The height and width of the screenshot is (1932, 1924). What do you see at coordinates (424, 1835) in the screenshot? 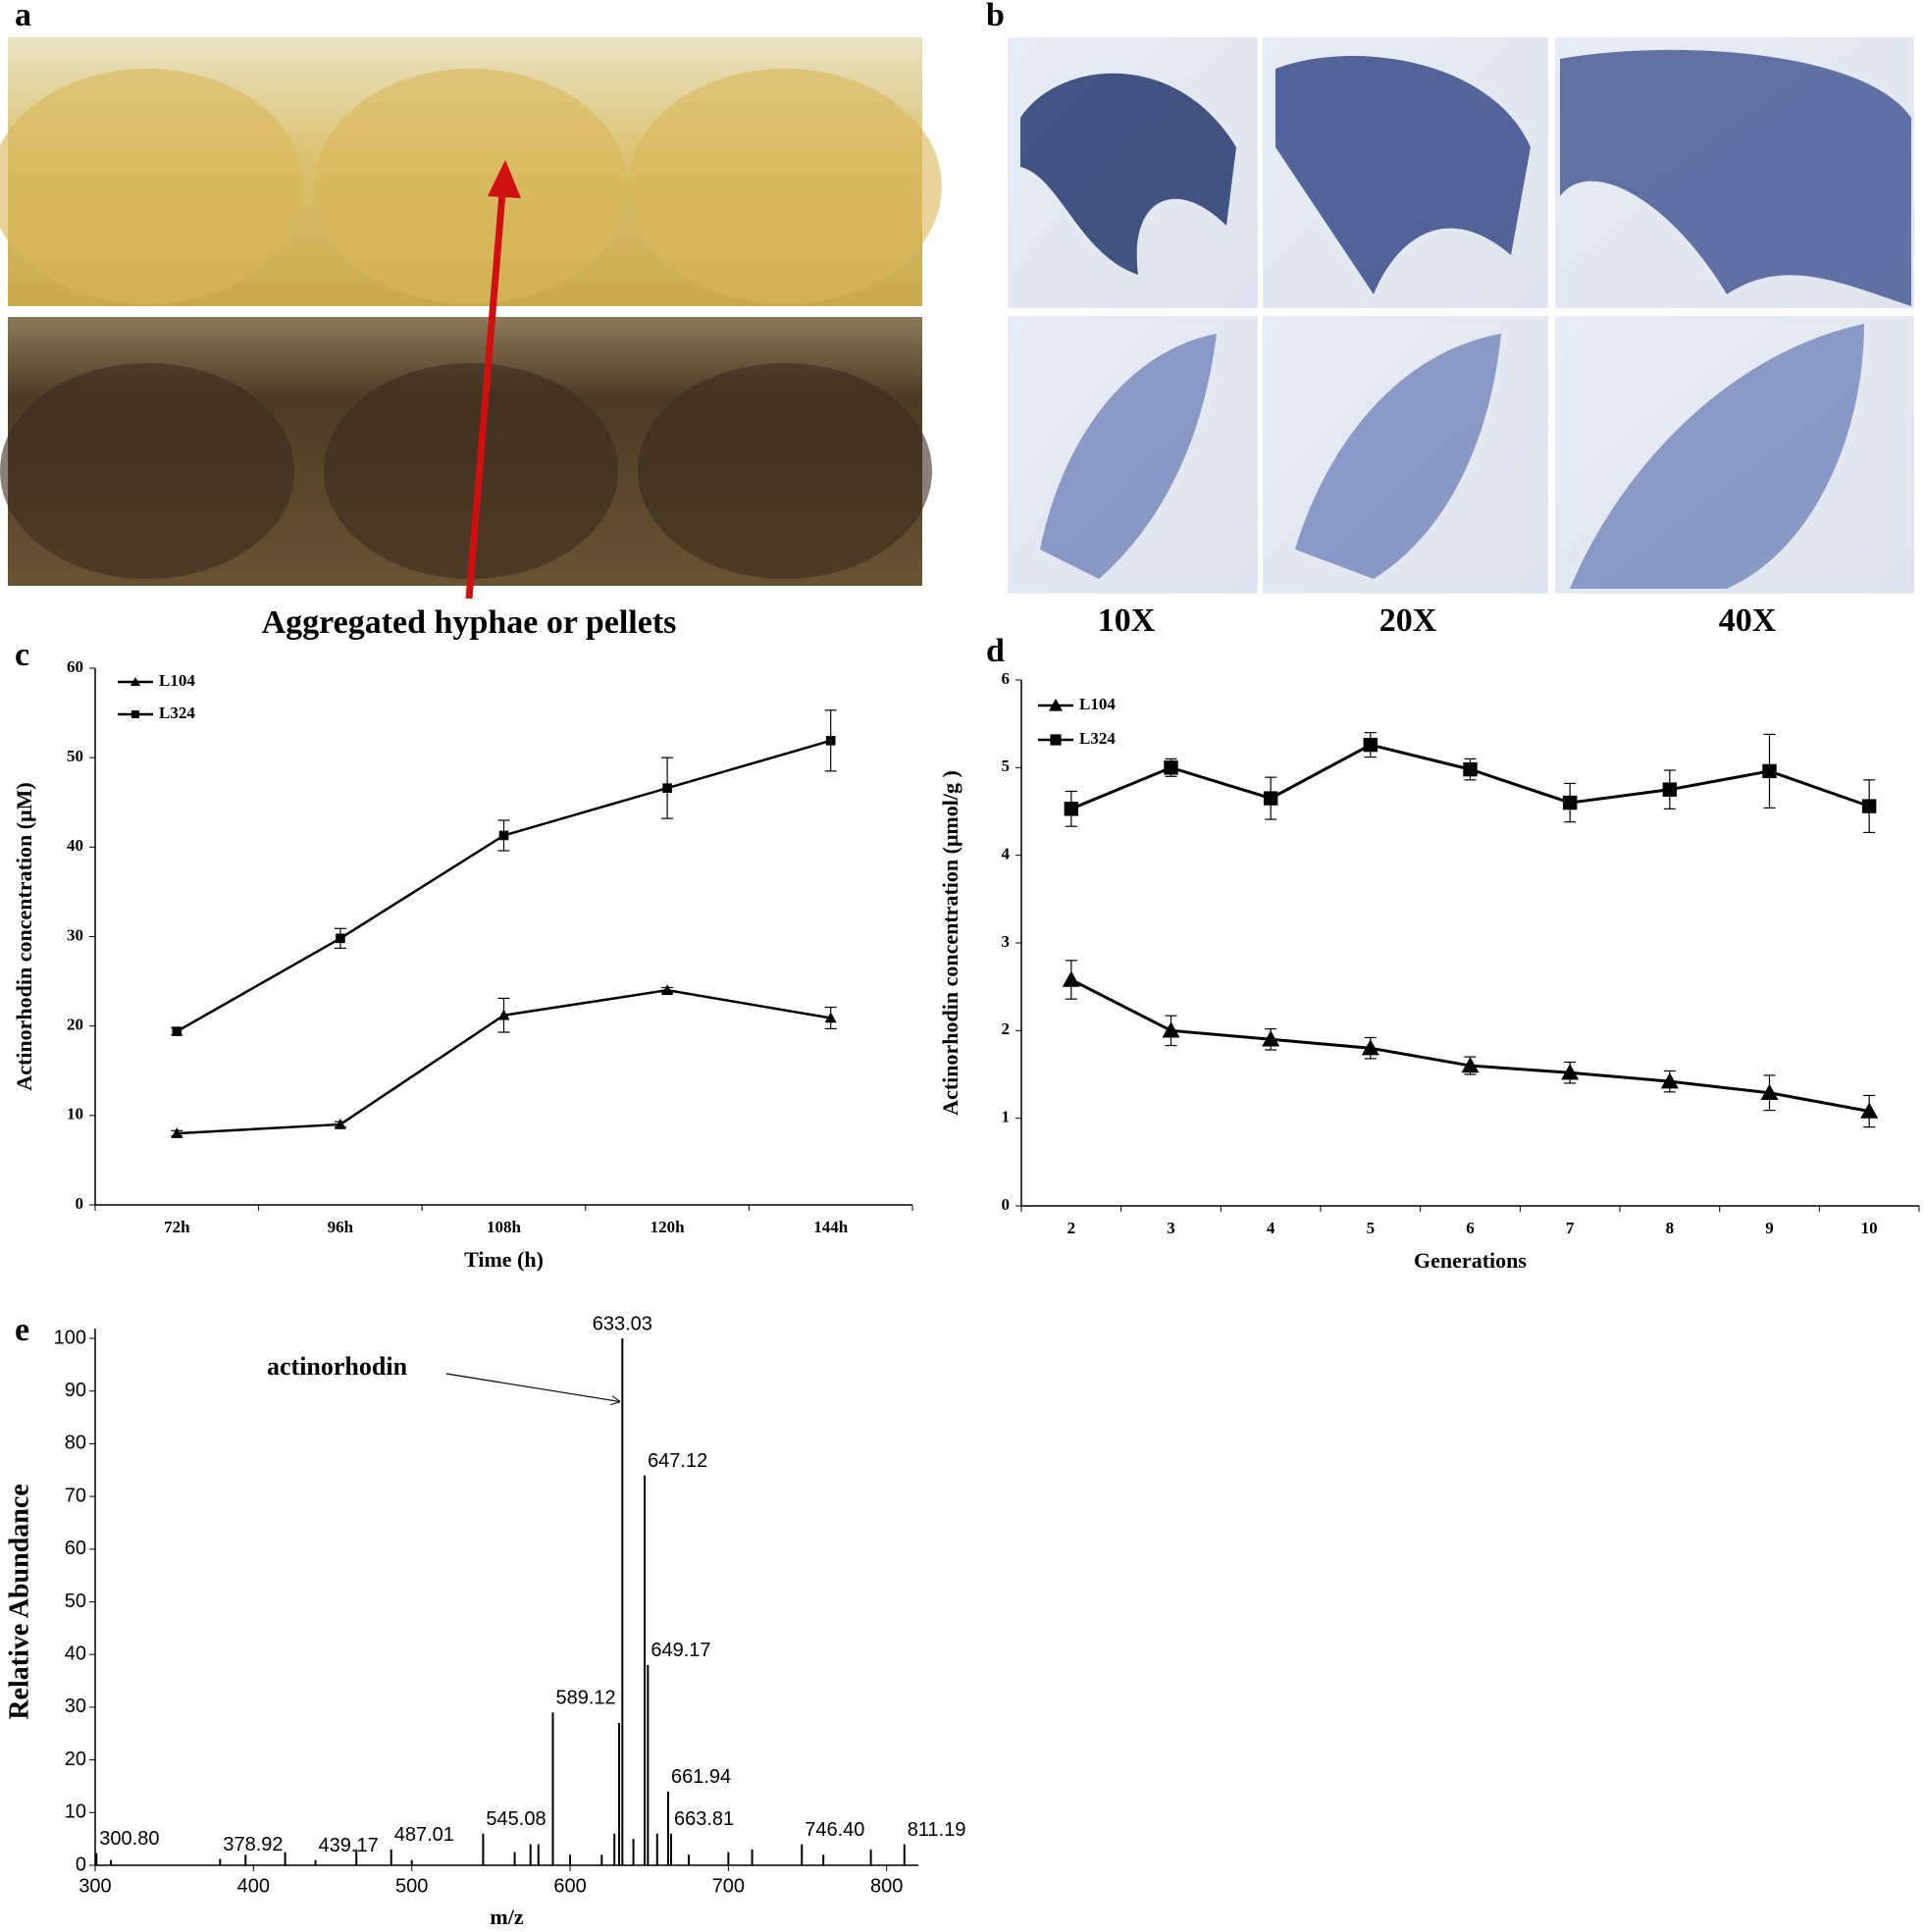
I see `peak-label: 487.01` at bounding box center [424, 1835].